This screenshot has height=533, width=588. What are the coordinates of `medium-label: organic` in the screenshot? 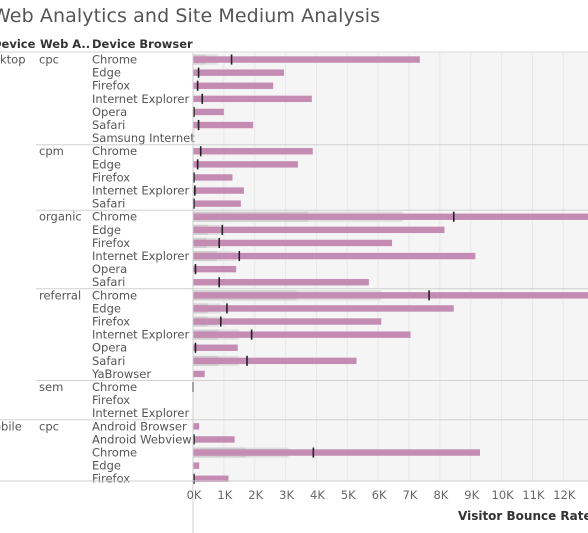 It's located at (60, 217).